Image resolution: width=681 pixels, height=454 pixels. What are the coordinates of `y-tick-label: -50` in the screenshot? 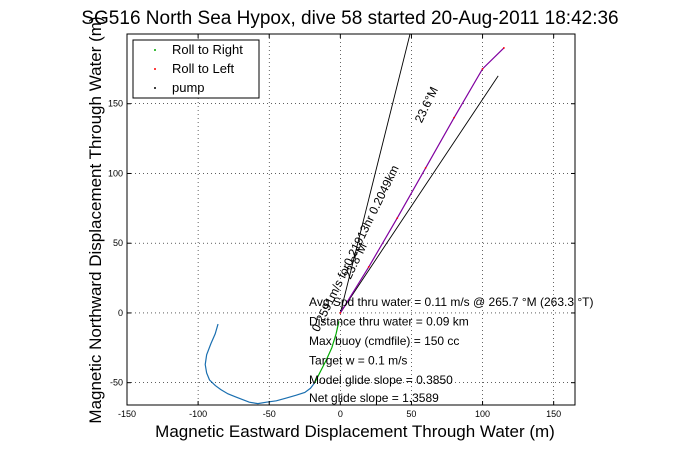 It's located at (116, 383).